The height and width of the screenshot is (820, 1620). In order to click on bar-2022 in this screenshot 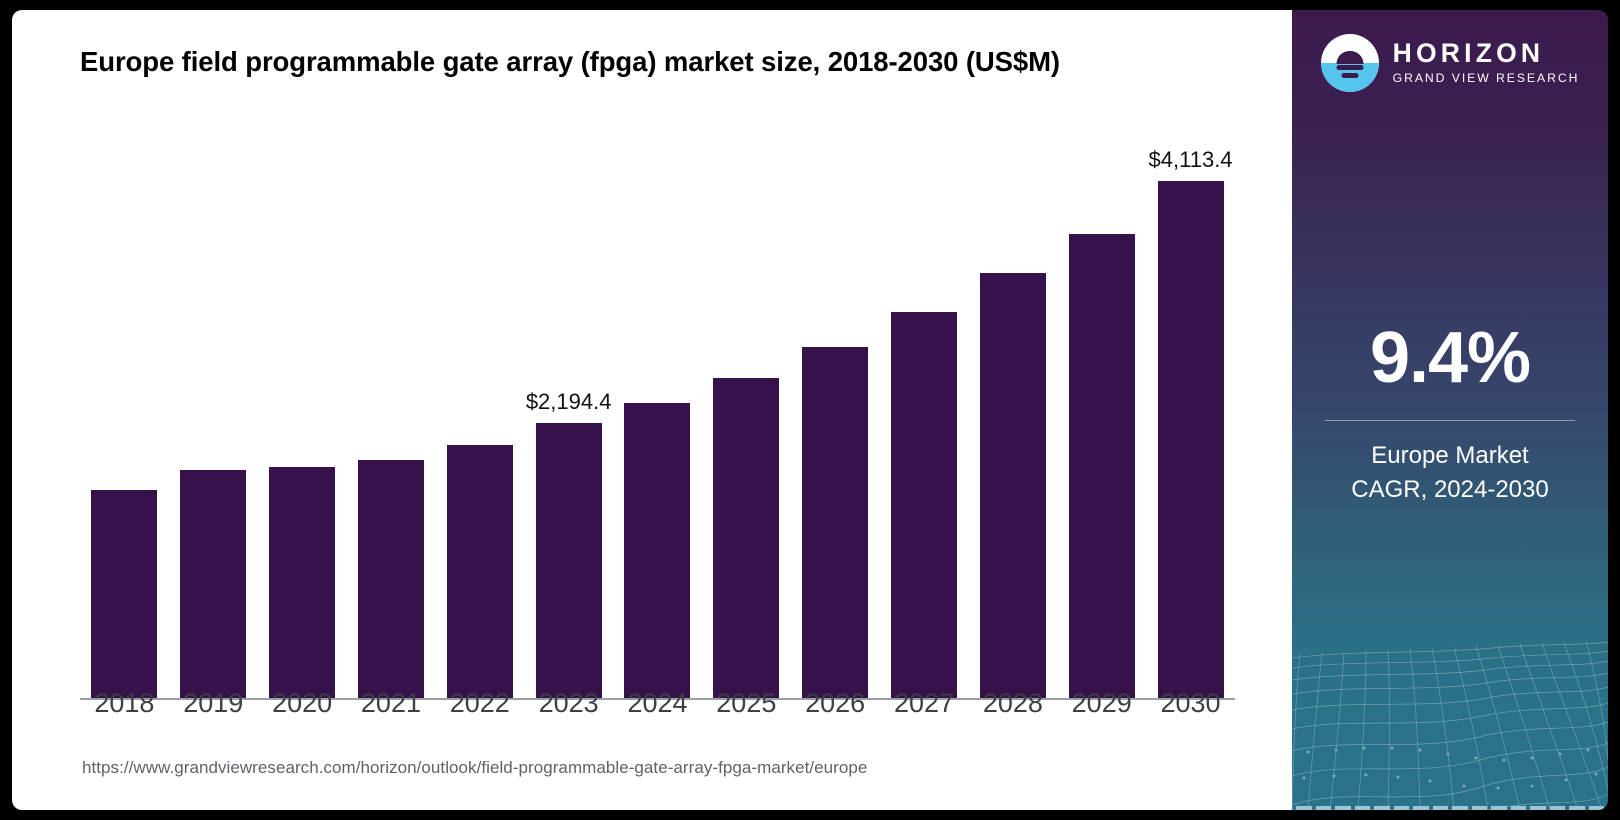, I will do `click(479, 572)`.